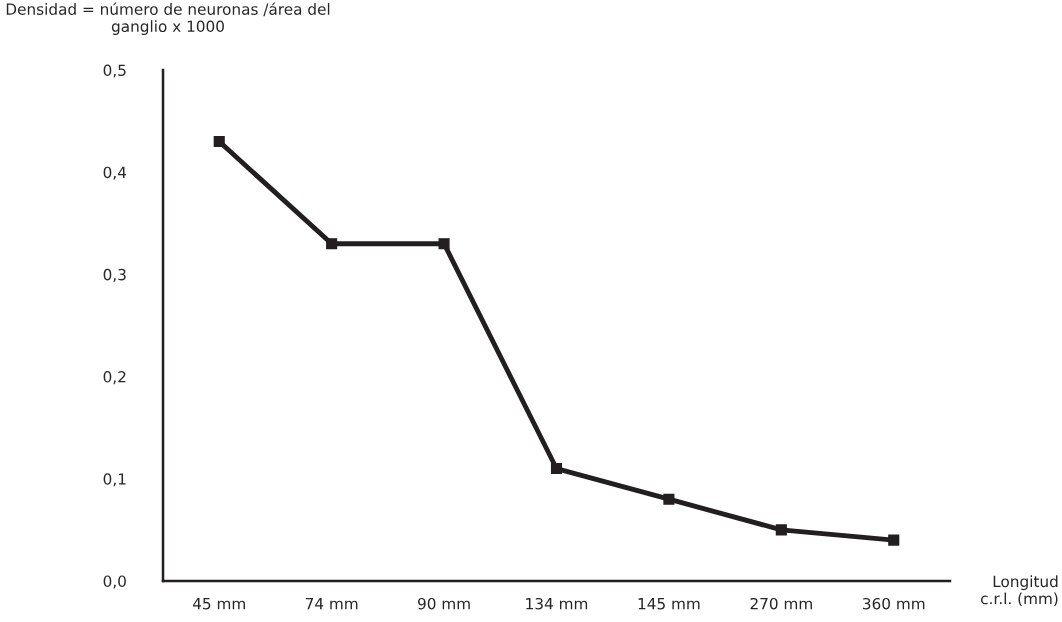 This screenshot has height=622, width=1062. I want to click on y-tick-label: 0,2, so click(114, 378).